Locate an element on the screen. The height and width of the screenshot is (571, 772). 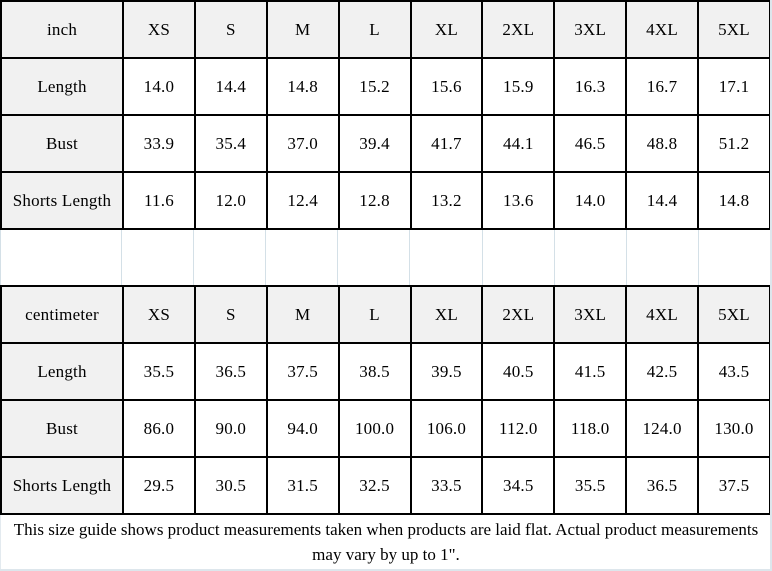
measurement-value-cell: 38.5 is located at coordinates (374, 371).